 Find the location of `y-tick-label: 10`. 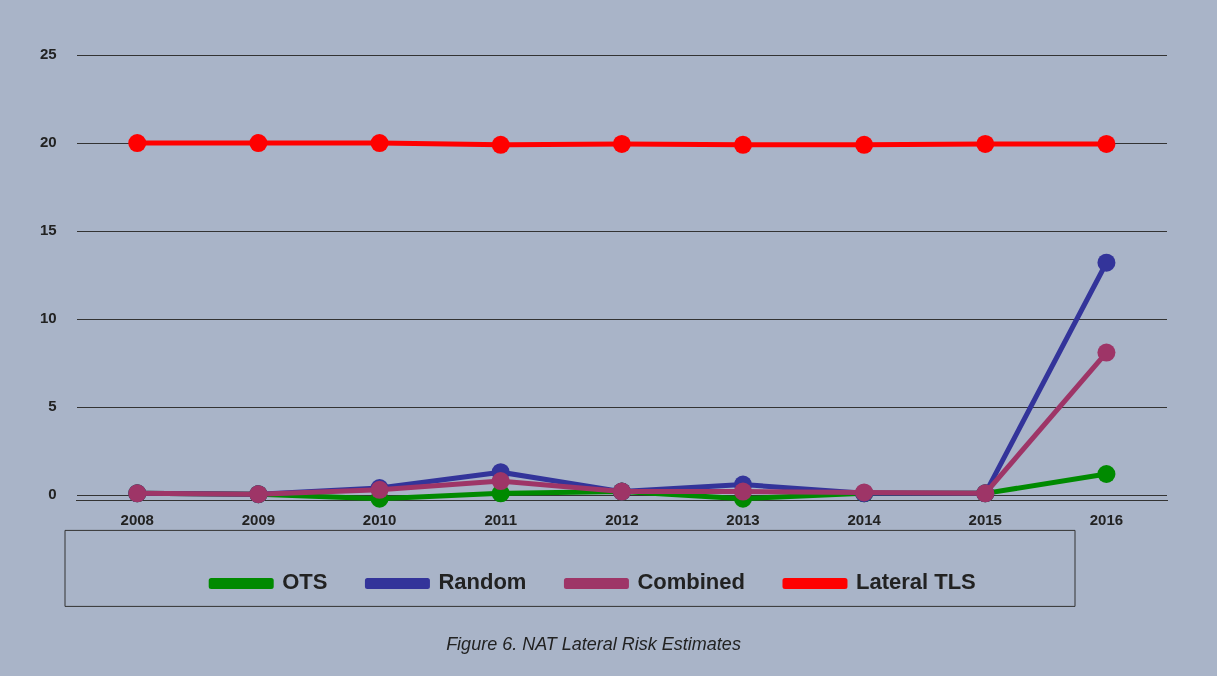

y-tick-label: 10 is located at coordinates (48, 318).